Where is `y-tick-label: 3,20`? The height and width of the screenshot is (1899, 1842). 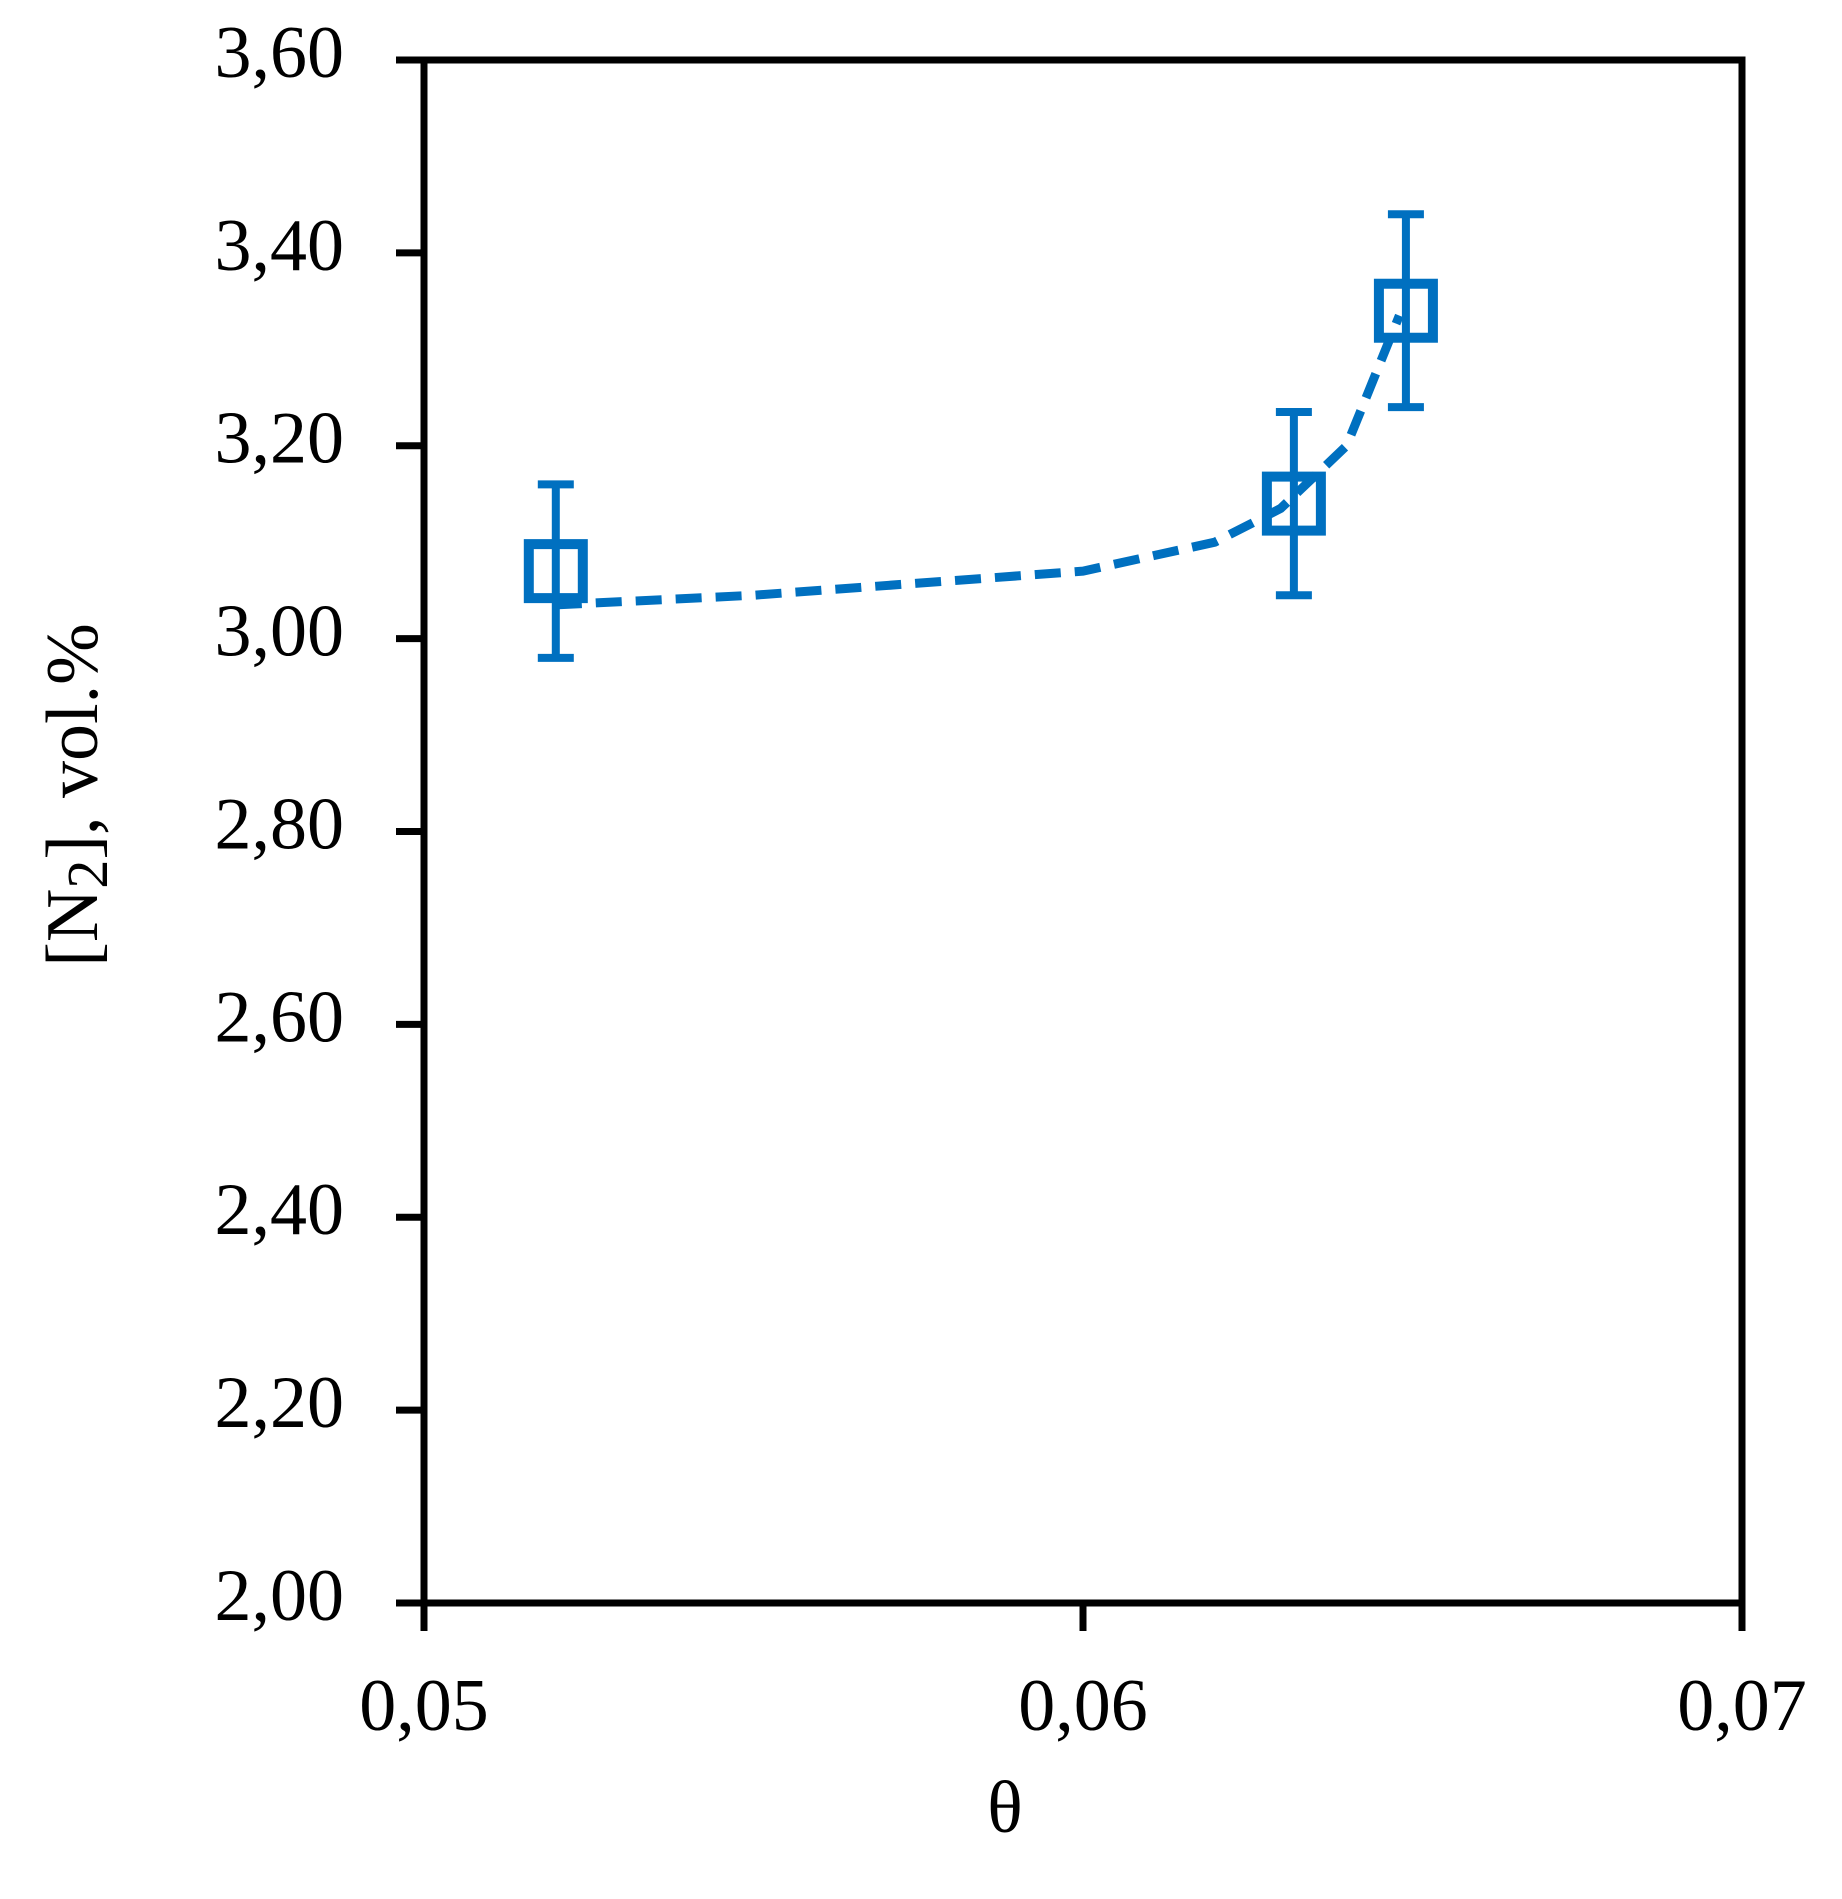
y-tick-label: 3,20 is located at coordinates (280, 439).